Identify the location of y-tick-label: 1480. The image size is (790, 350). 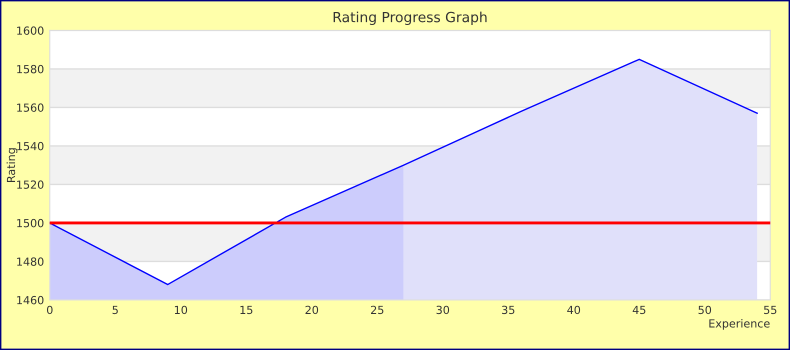
(30, 261).